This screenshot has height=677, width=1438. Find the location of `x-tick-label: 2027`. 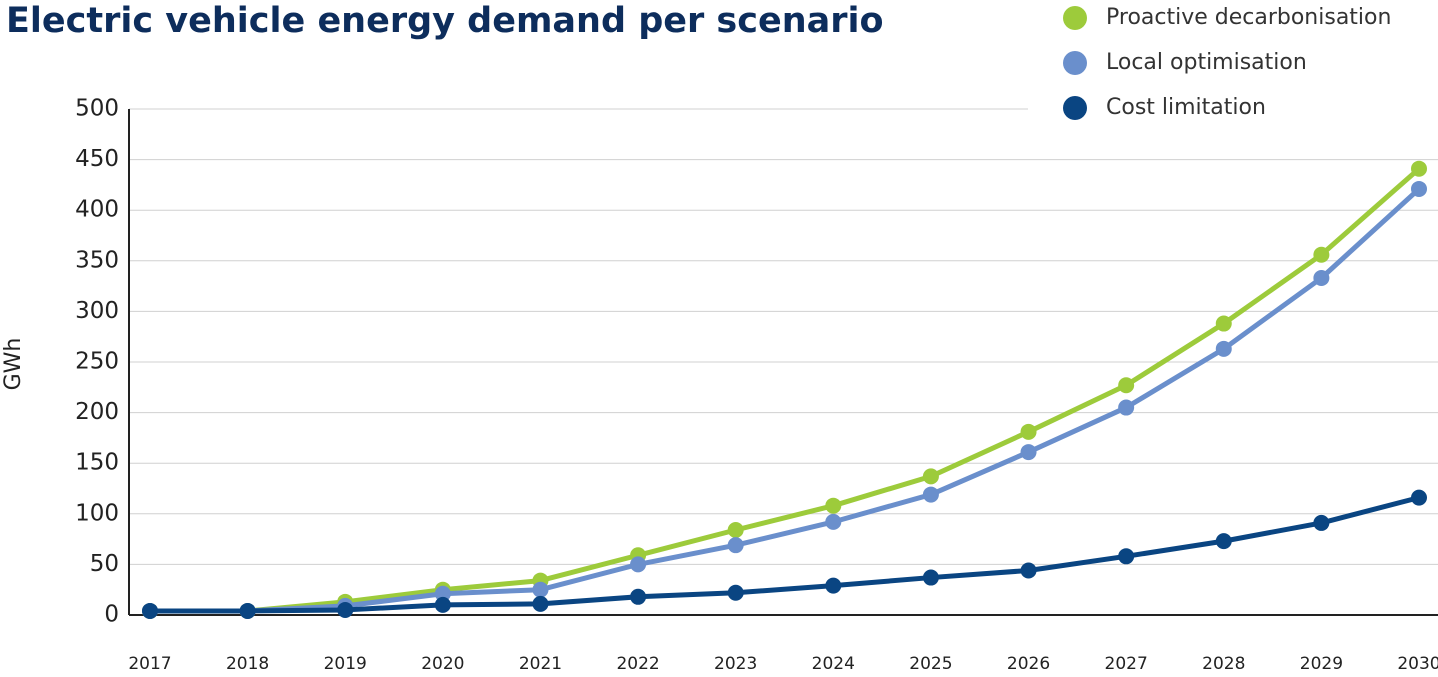

x-tick-label: 2027 is located at coordinates (1126, 664).